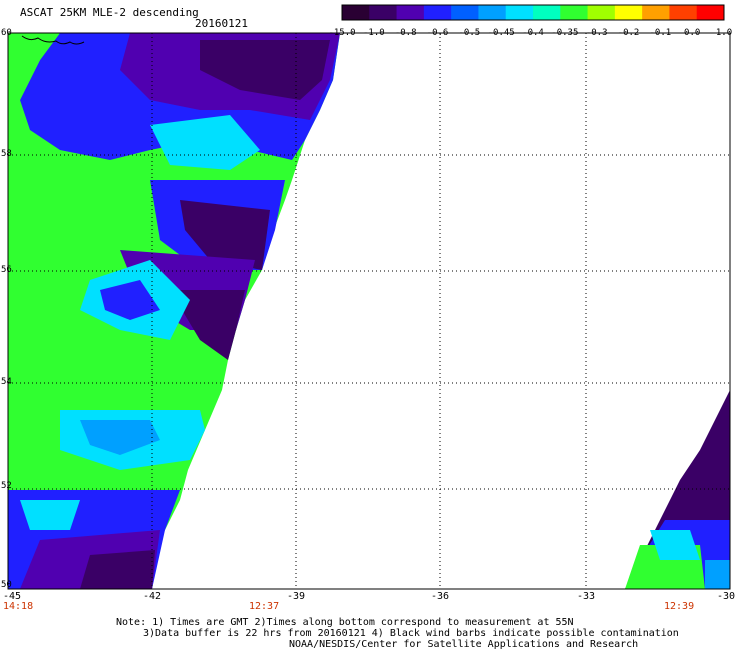 This screenshot has height=650, width=740. I want to click on lat-label-50: 50, so click(6, 585).